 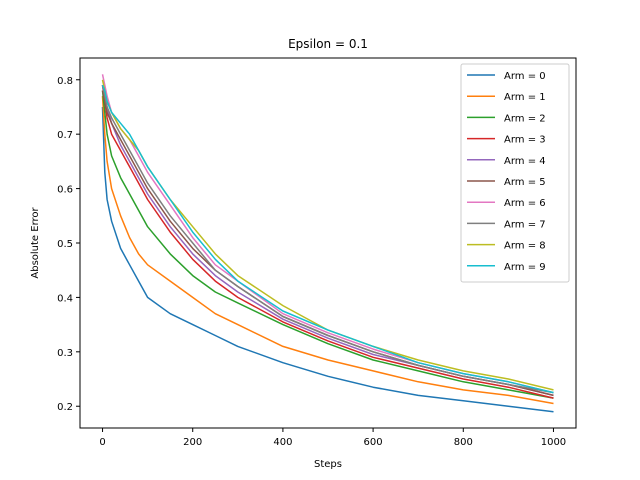 I want to click on y-tick-label: 0.7, so click(x=65, y=135).